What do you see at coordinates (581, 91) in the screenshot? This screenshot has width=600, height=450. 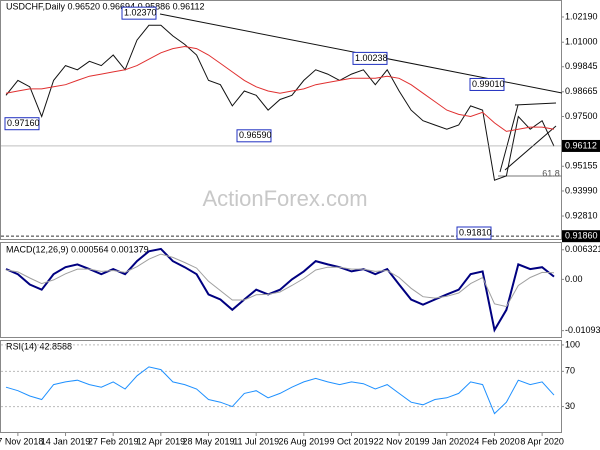 I see `y-tick-label: 0.98665` at bounding box center [581, 91].